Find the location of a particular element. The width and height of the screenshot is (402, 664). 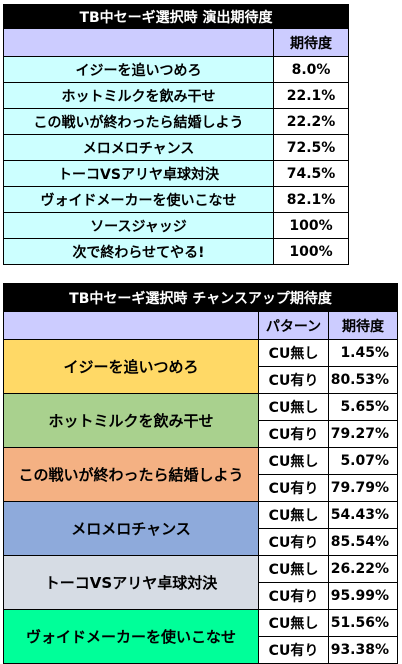

effect-value: 8.0% is located at coordinates (311, 69).